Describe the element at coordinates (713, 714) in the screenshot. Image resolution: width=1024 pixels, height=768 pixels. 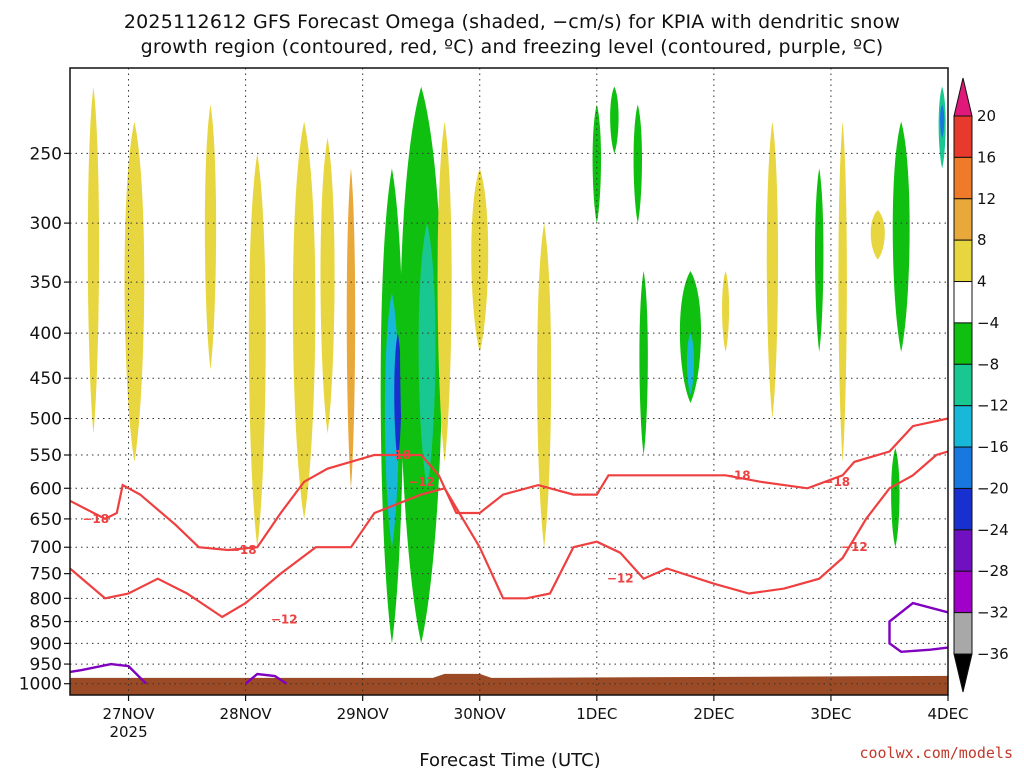
I see `x-tick-label: 2DEC` at that location.